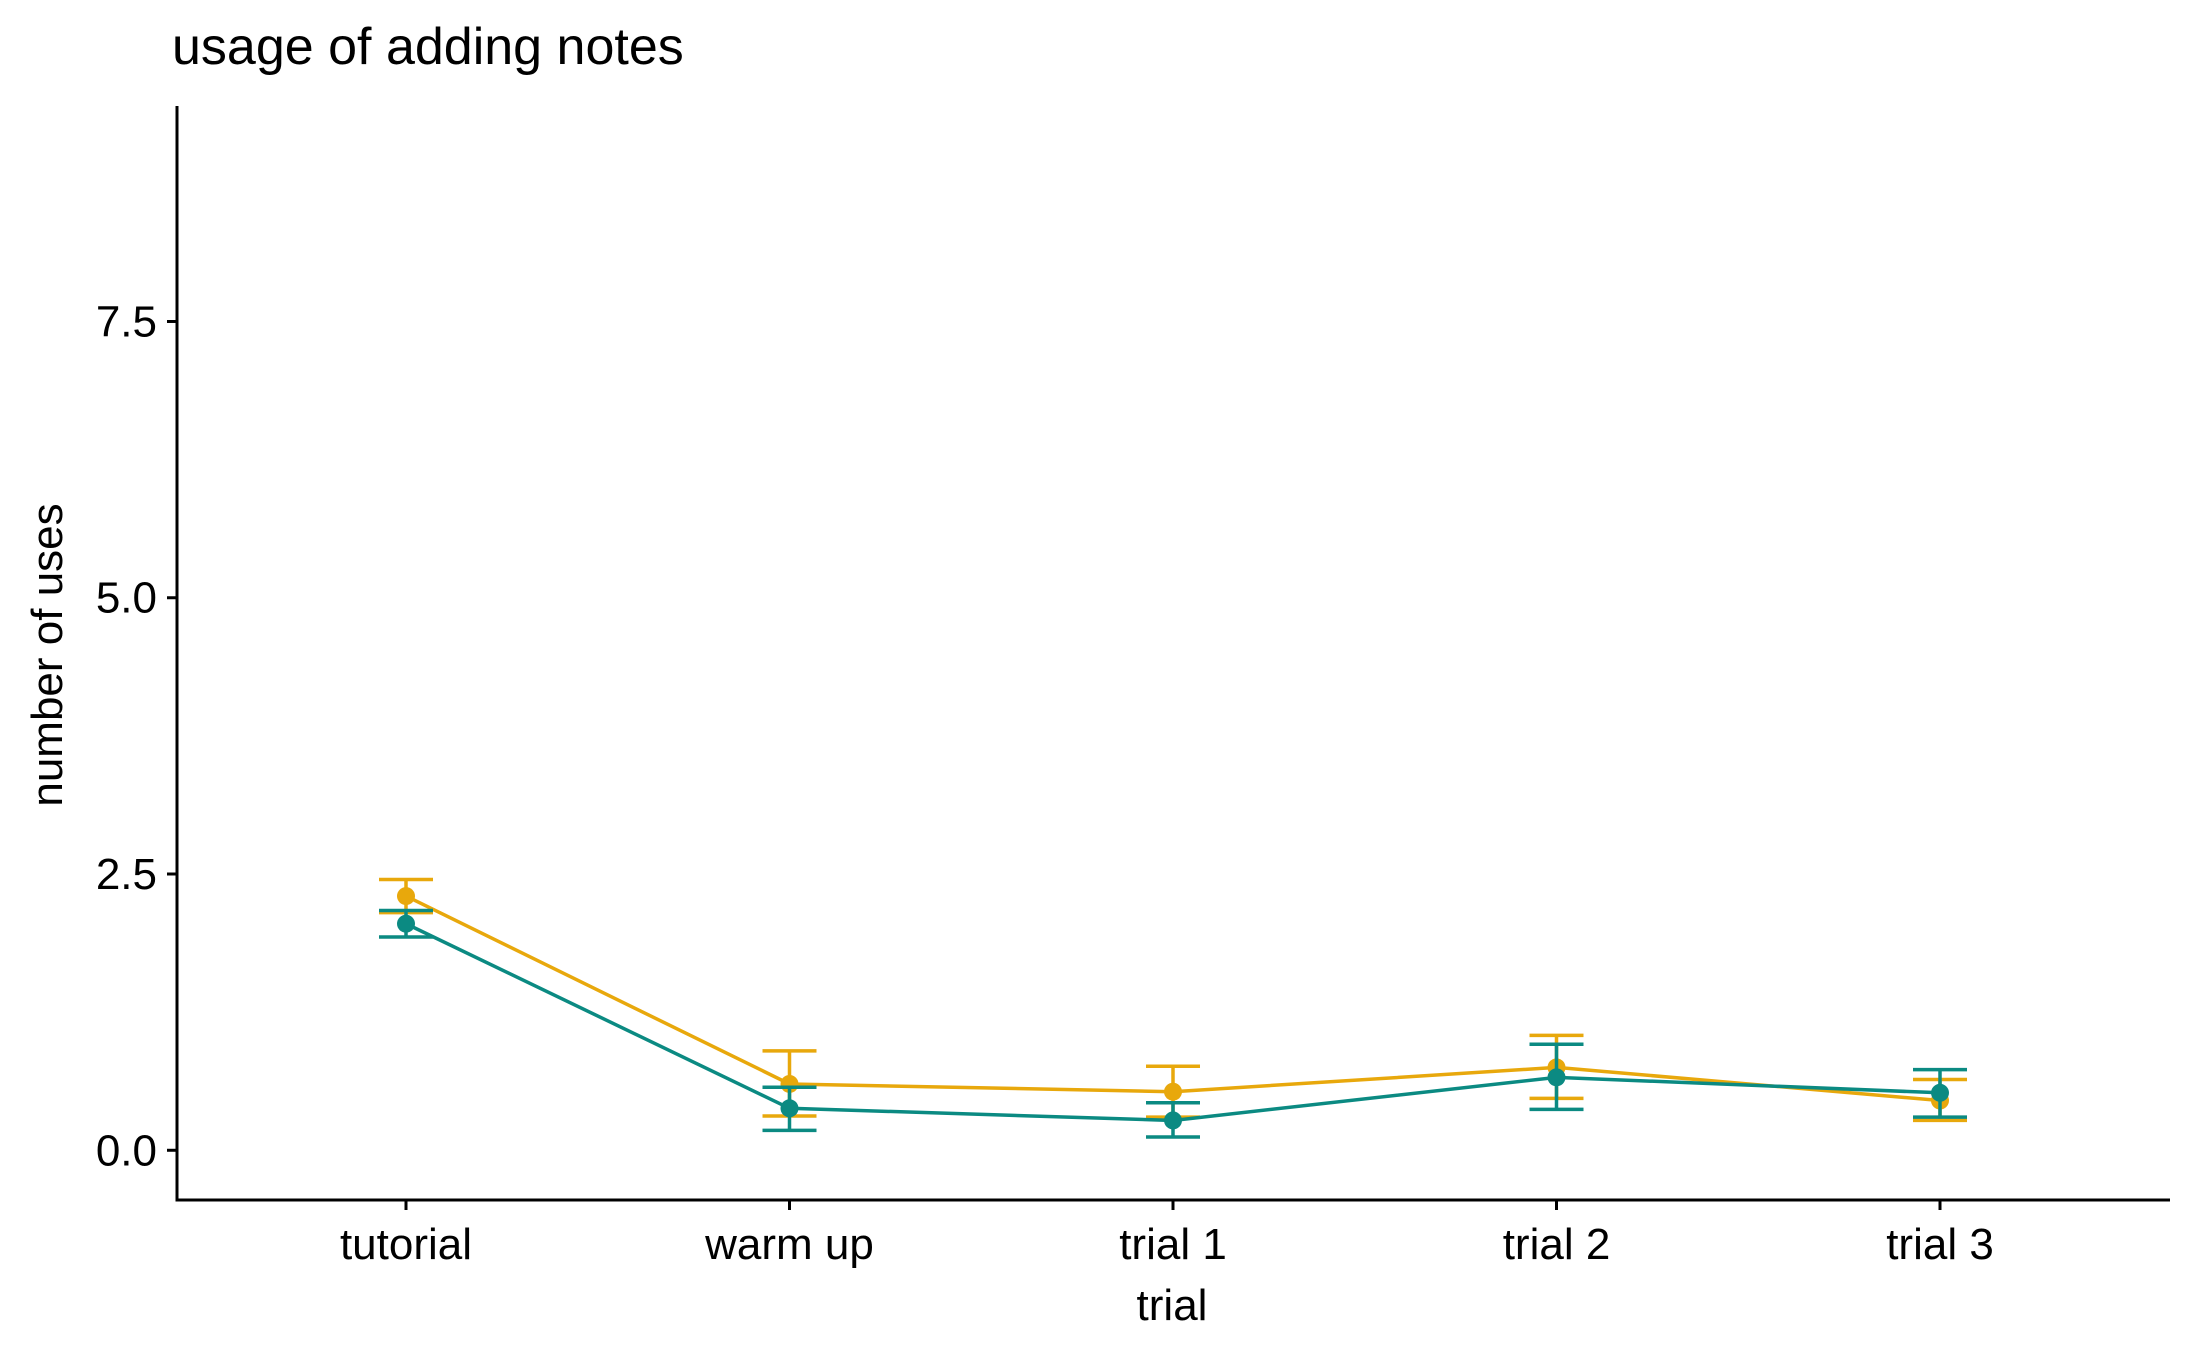  Describe the element at coordinates (126, 874) in the screenshot. I see `y-tick-label: 2.5` at that location.